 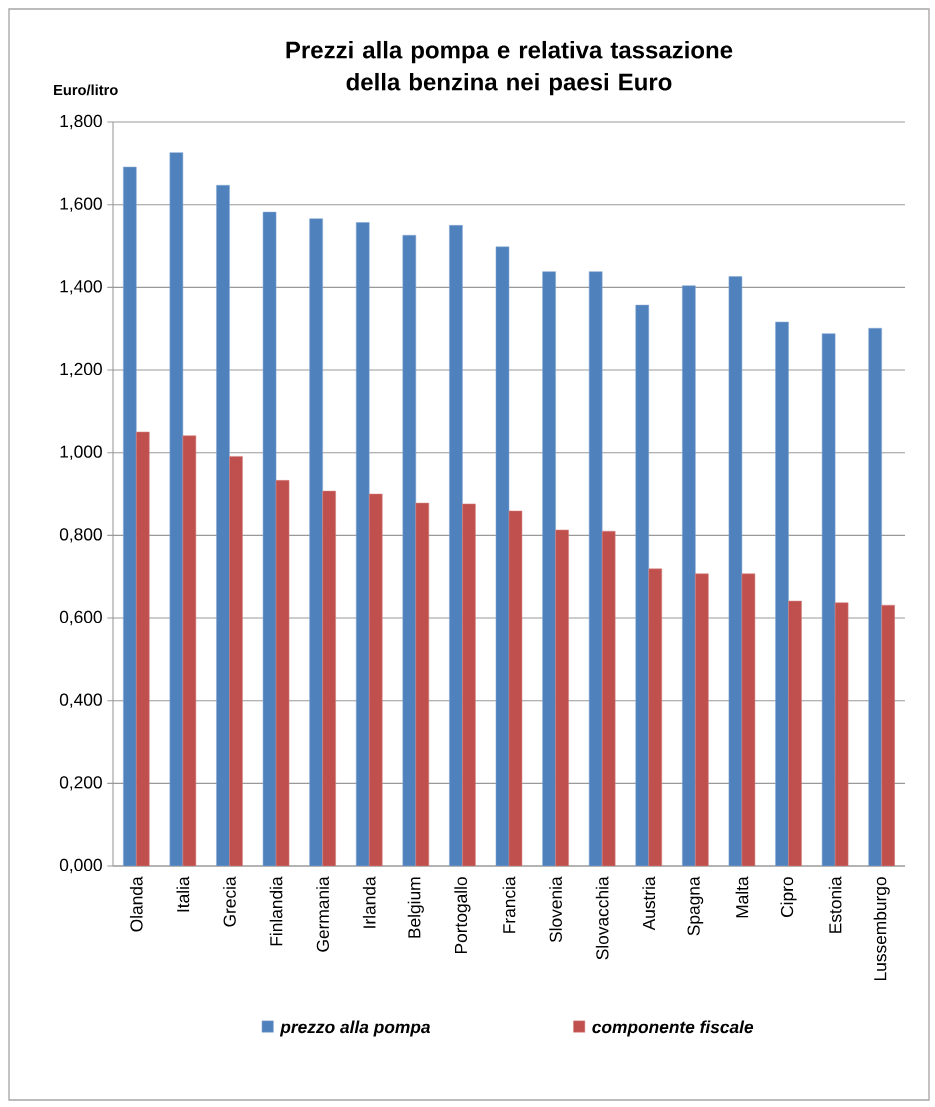 What do you see at coordinates (835, 904) in the screenshot?
I see `x-tick-label: Estonia` at bounding box center [835, 904].